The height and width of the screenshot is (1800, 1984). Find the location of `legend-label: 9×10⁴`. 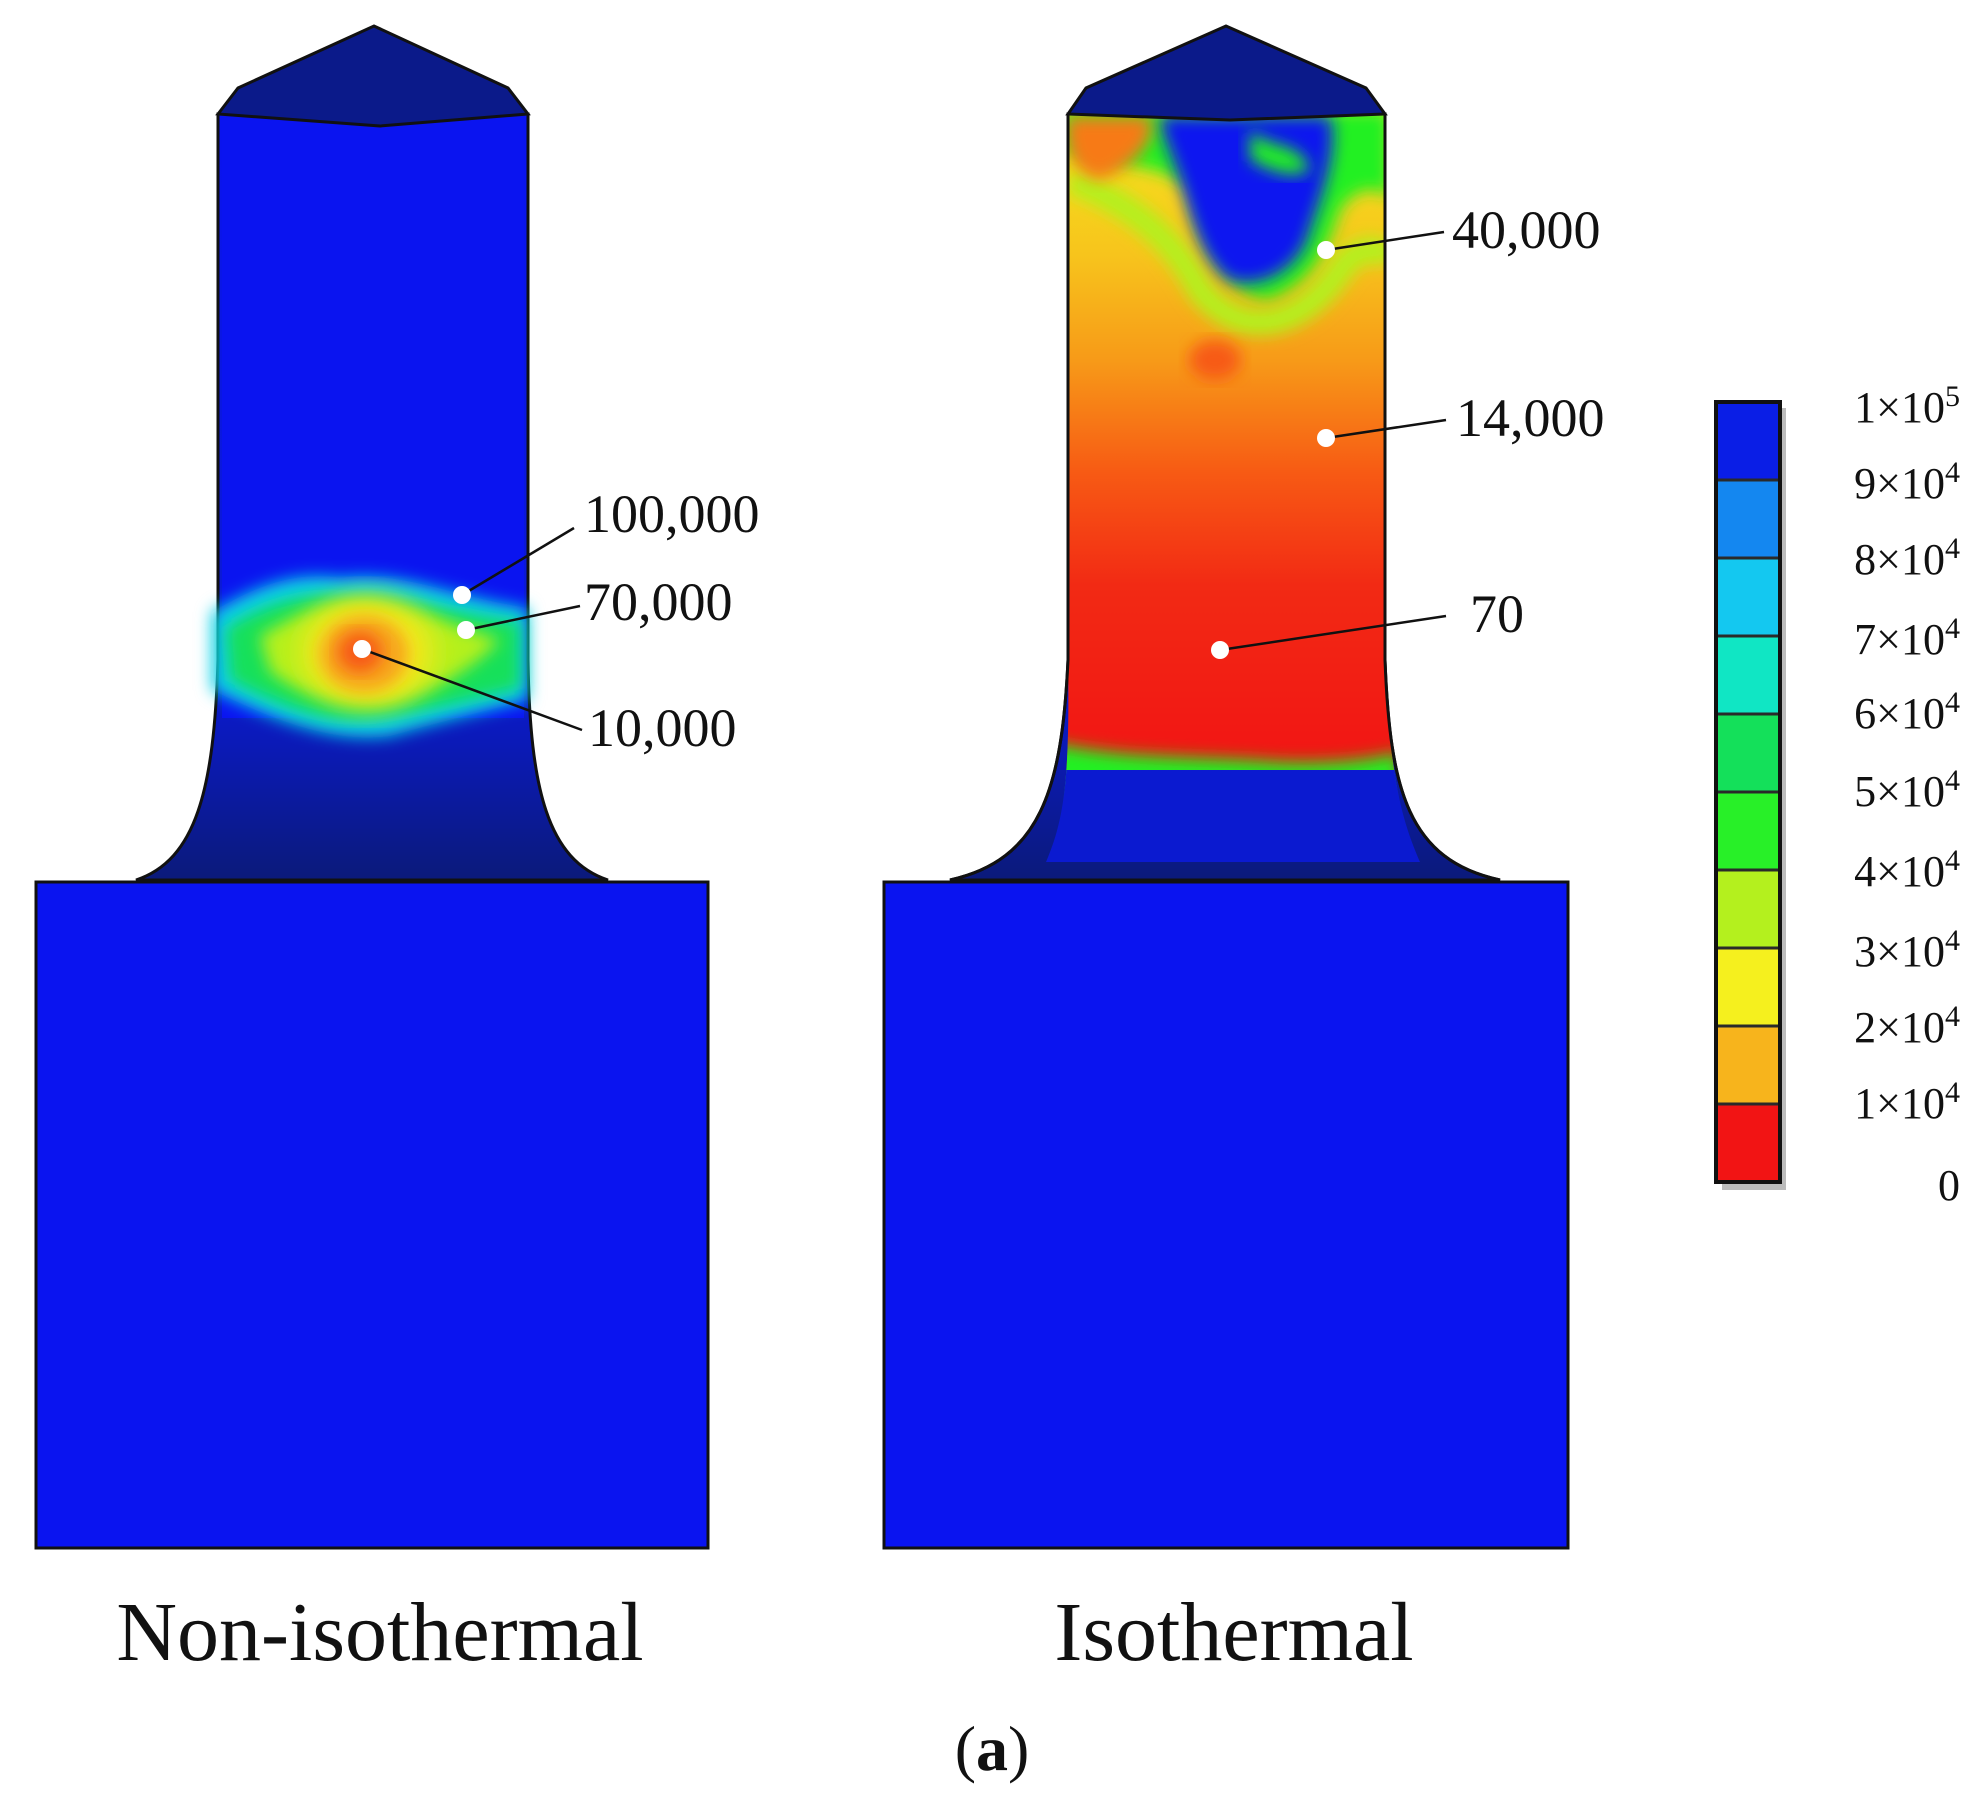

legend-label: 9×10⁴ is located at coordinates (1907, 482).